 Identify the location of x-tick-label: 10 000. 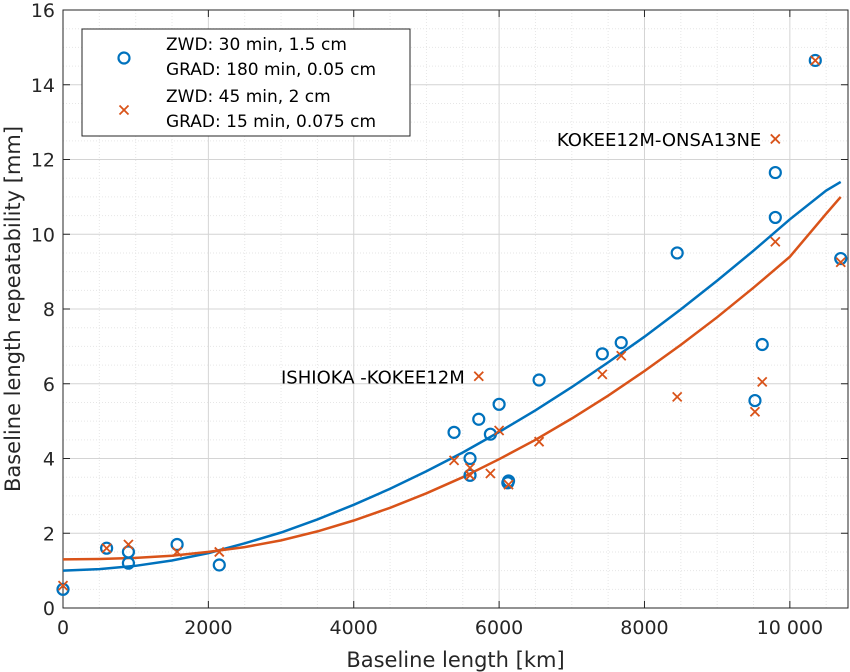
(790, 628).